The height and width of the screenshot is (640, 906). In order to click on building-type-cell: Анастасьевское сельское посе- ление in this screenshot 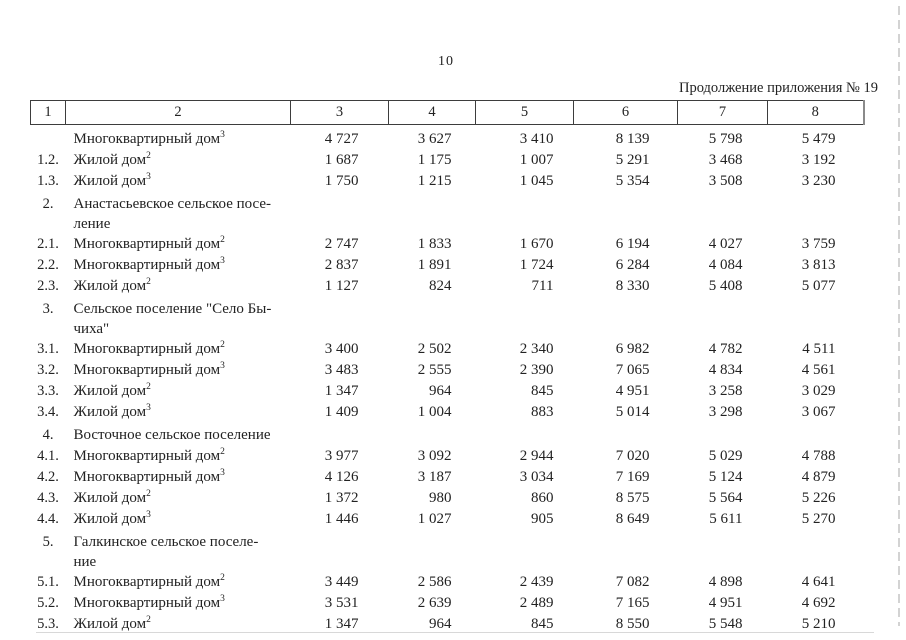, I will do `click(178, 213)`.